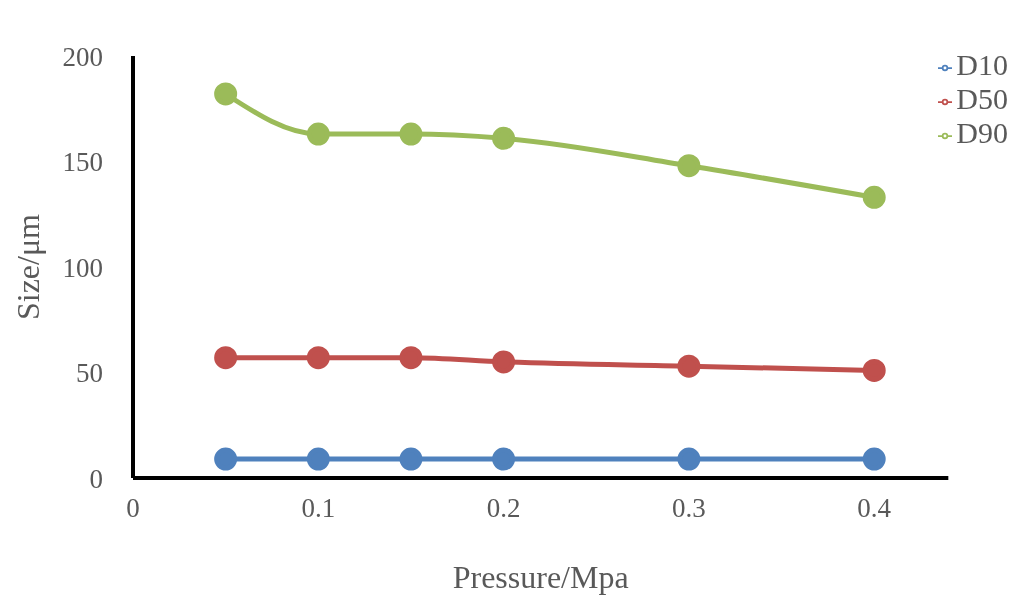  What do you see at coordinates (133, 508) in the screenshot?
I see `x-tick-label: 0` at bounding box center [133, 508].